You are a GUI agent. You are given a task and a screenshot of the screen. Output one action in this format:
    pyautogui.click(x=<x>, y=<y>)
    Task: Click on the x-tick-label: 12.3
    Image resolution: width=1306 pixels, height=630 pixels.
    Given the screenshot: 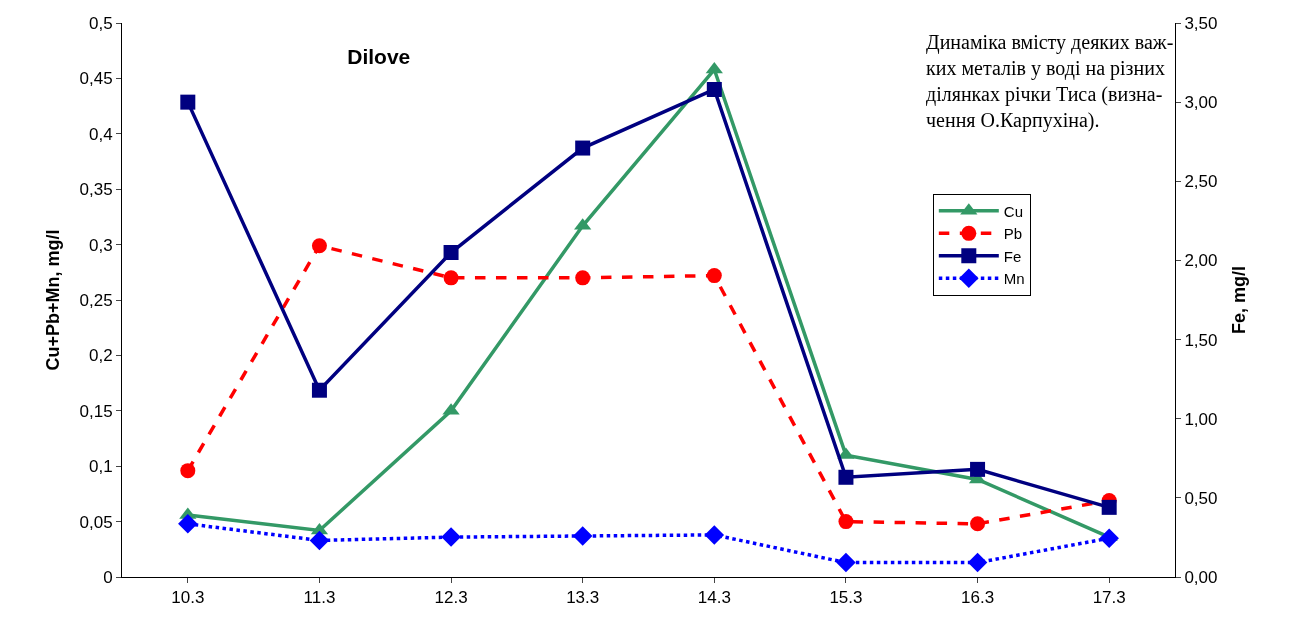 What is the action you would take?
    pyautogui.click(x=451, y=598)
    